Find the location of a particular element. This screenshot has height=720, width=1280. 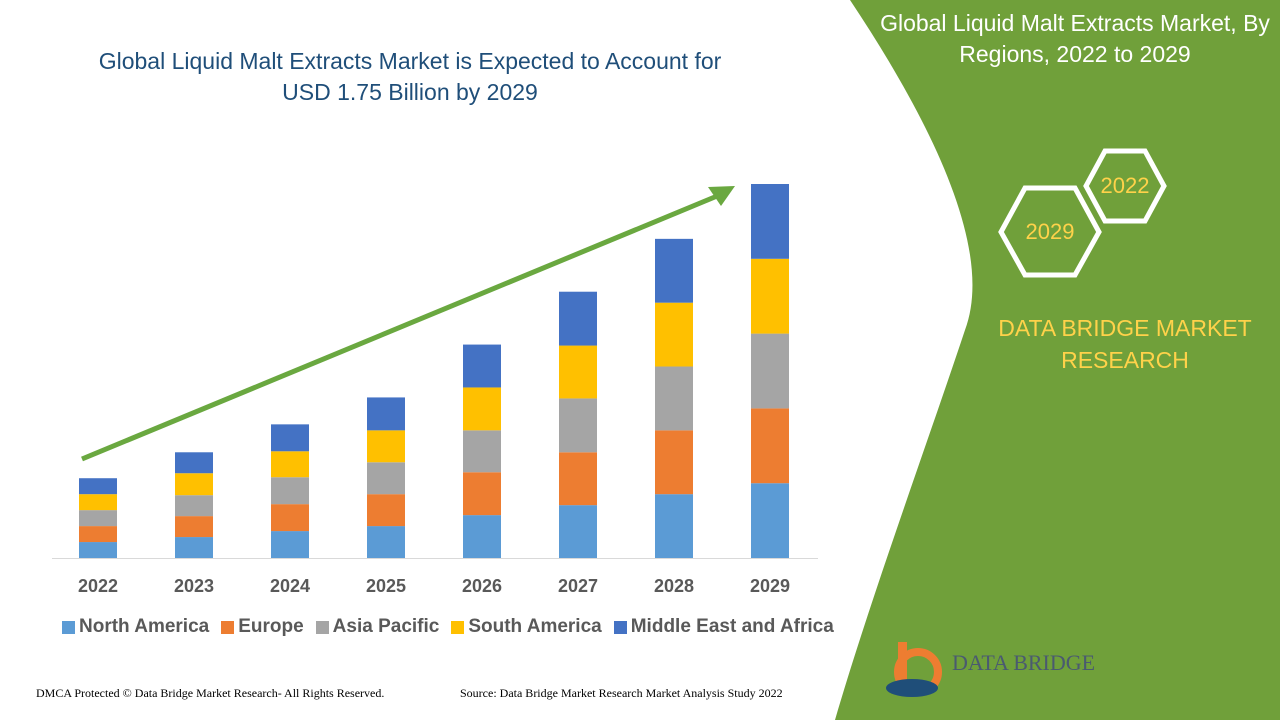

legend-label: Middle East and Africa is located at coordinates (732, 626).